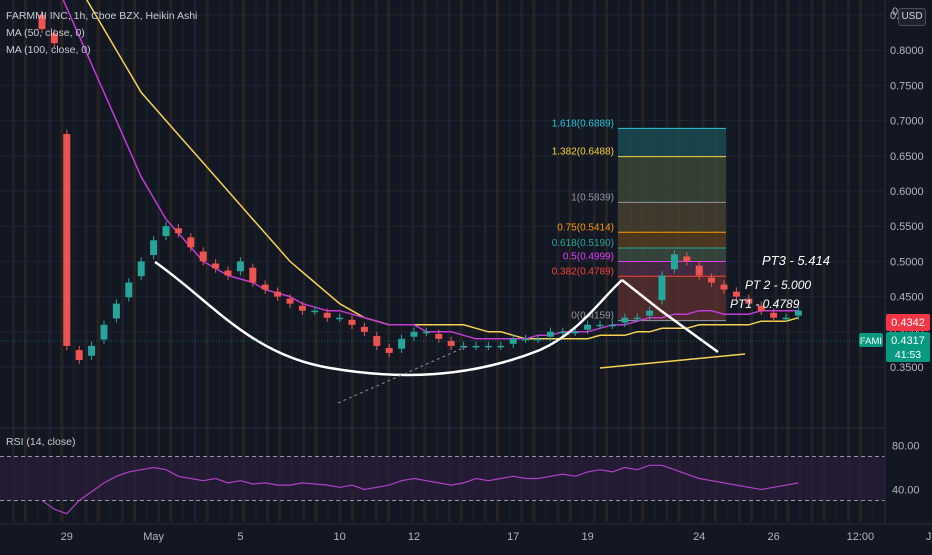  I want to click on ma100-legend: MA (100, close, 0), so click(48, 50).